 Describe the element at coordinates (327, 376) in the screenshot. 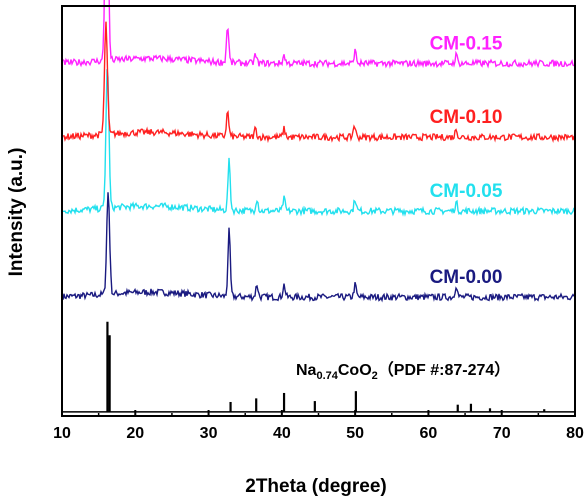

I see `ref-label-subscript-1: 0.74` at that location.